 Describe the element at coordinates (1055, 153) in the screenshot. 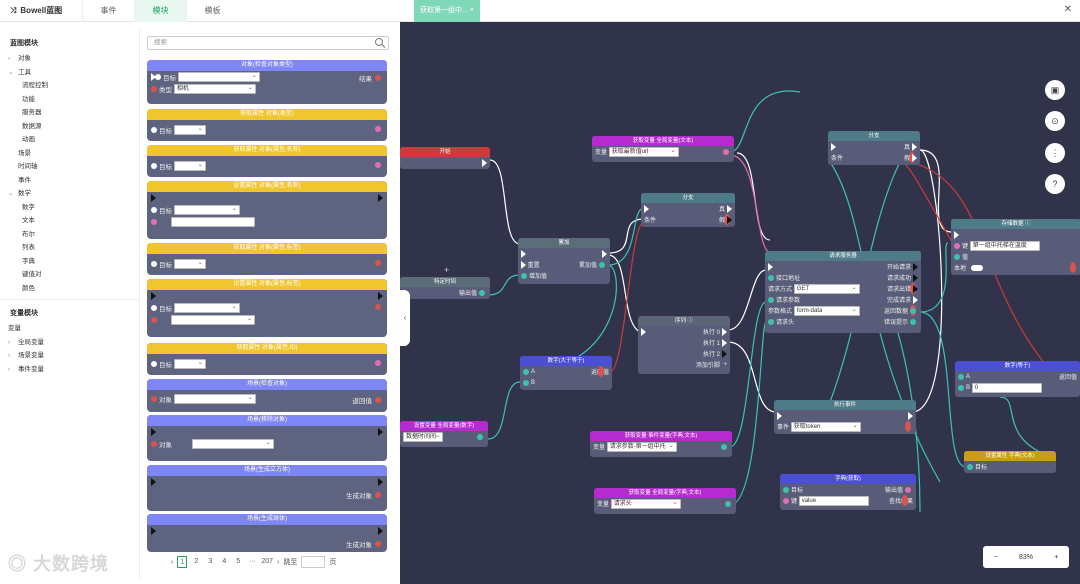

I see `more-icon: ⋮` at that location.